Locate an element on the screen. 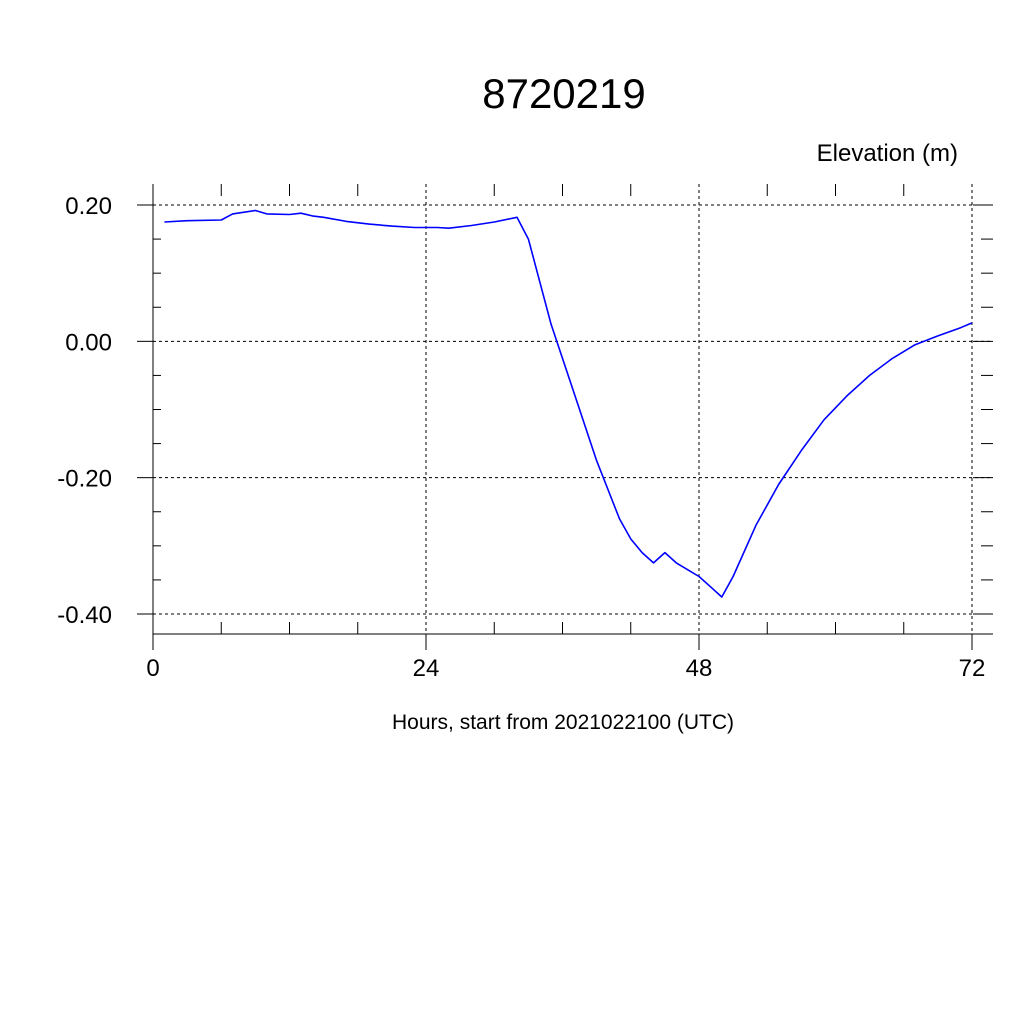 The width and height of the screenshot is (1024, 1029). x-tick-label-2: 48 is located at coordinates (699, 668).